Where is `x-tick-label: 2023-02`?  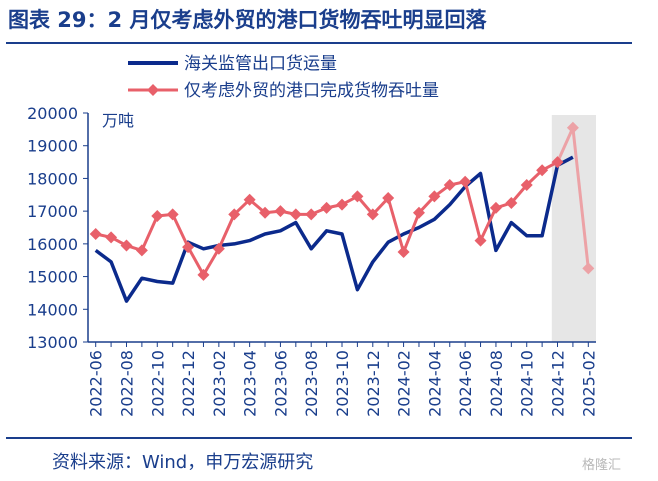 x-tick-label: 2023-02 is located at coordinates (219, 383).